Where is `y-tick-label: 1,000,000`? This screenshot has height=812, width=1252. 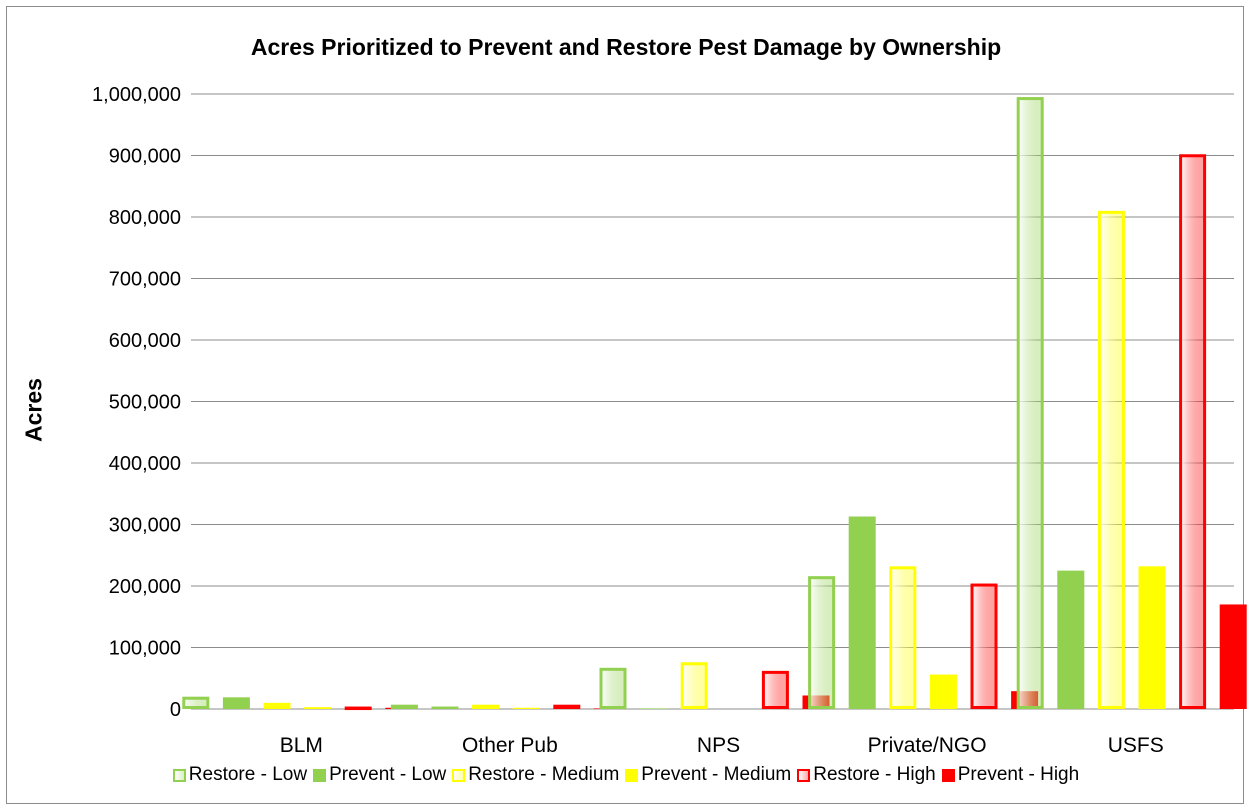 y-tick-label: 1,000,000 is located at coordinates (136, 95).